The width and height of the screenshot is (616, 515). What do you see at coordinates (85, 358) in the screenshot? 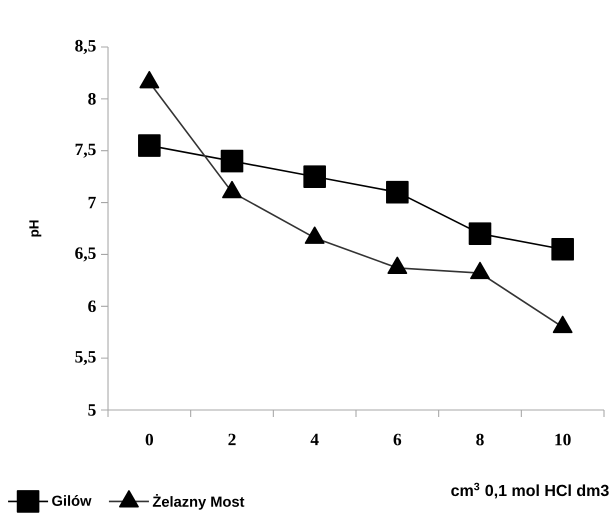
I see `y-tick-label: 5,5` at bounding box center [85, 358].